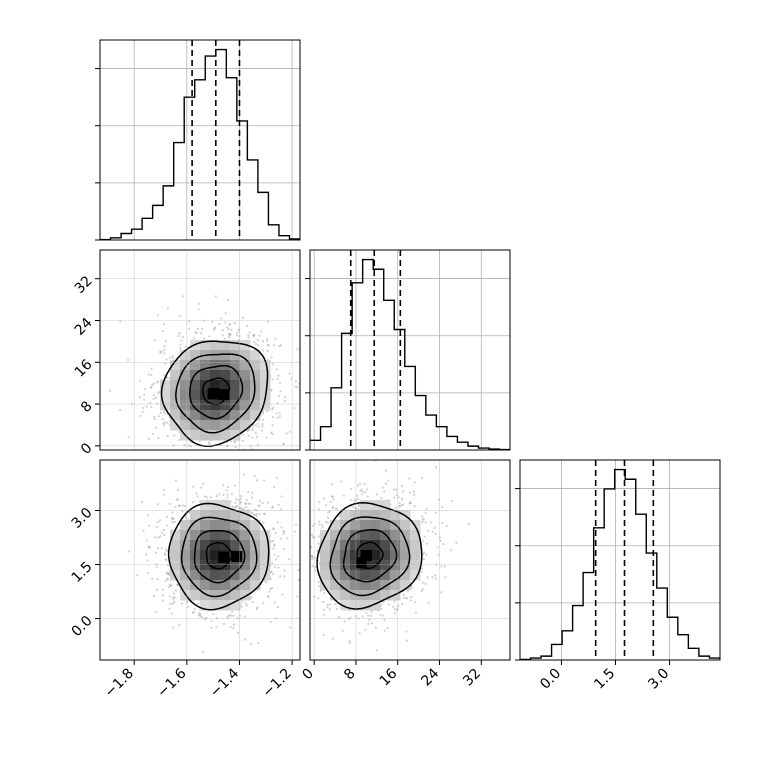 The image size is (760, 760). I want to click on x-tick-label: 1.5, so click(604, 679).